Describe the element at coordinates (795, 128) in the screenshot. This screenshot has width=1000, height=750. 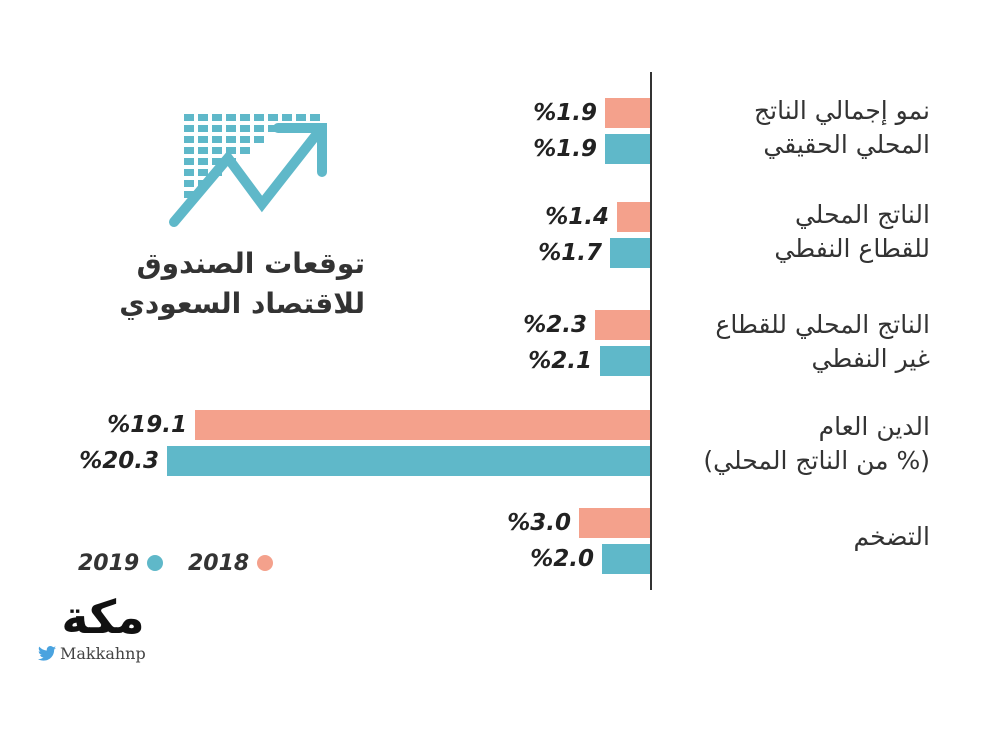
I see `category-label: نمو إجمالي الناتج المحلي الحقيقي` at that location.